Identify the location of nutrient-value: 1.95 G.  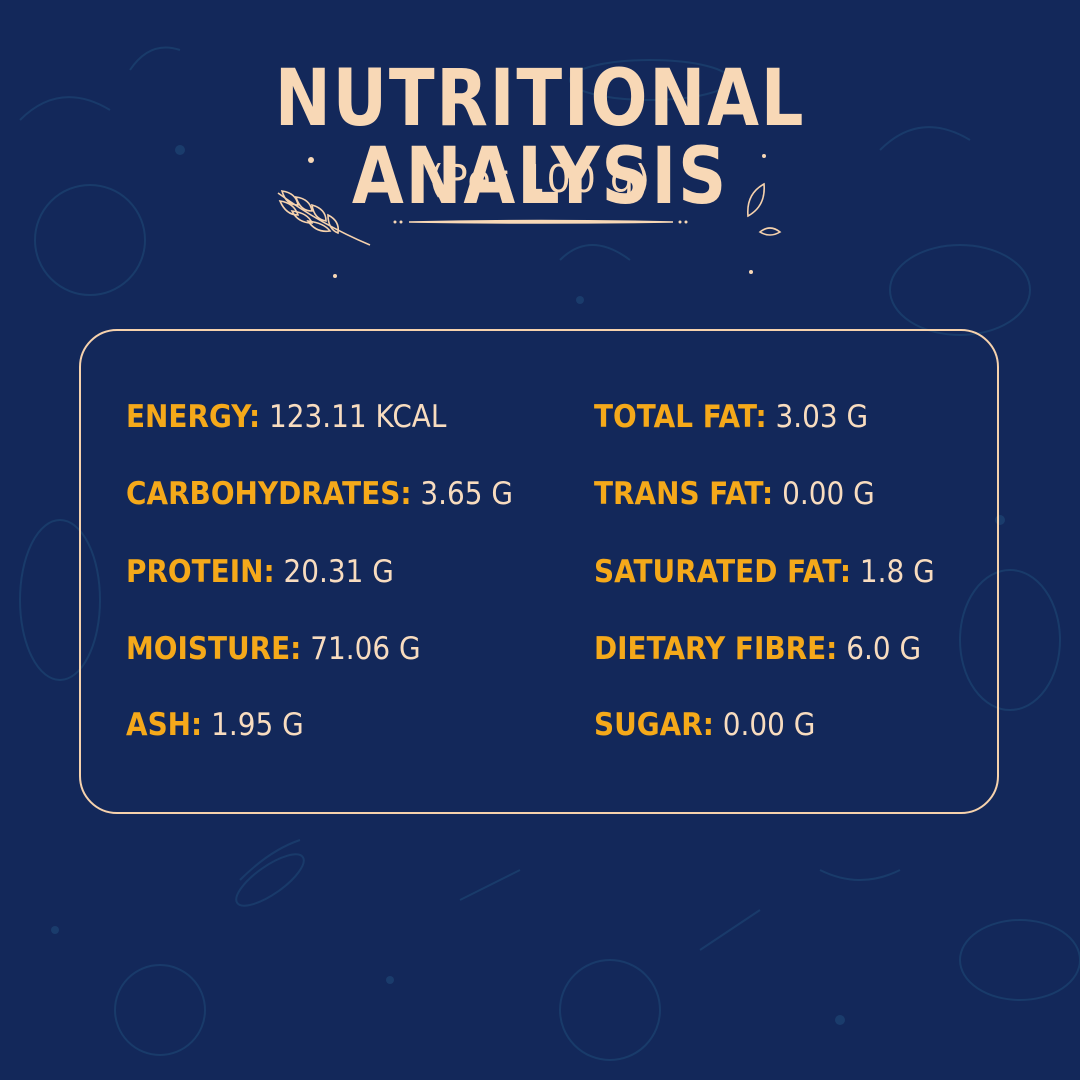
(257, 725).